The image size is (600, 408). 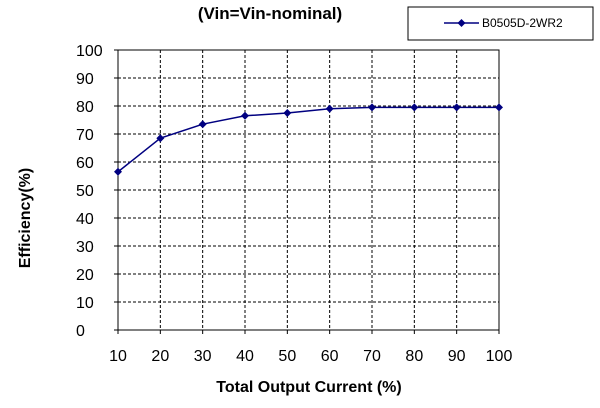 I want to click on y-tick-label: 90, so click(x=85, y=79).